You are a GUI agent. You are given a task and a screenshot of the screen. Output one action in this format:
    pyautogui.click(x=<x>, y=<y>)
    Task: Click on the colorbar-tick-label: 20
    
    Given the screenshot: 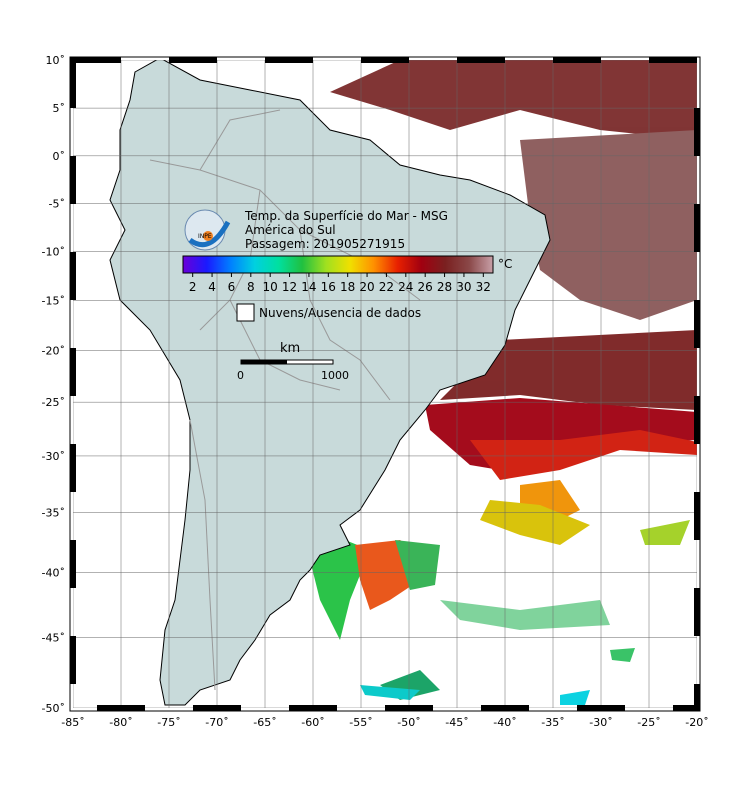 What is the action you would take?
    pyautogui.click(x=366, y=287)
    